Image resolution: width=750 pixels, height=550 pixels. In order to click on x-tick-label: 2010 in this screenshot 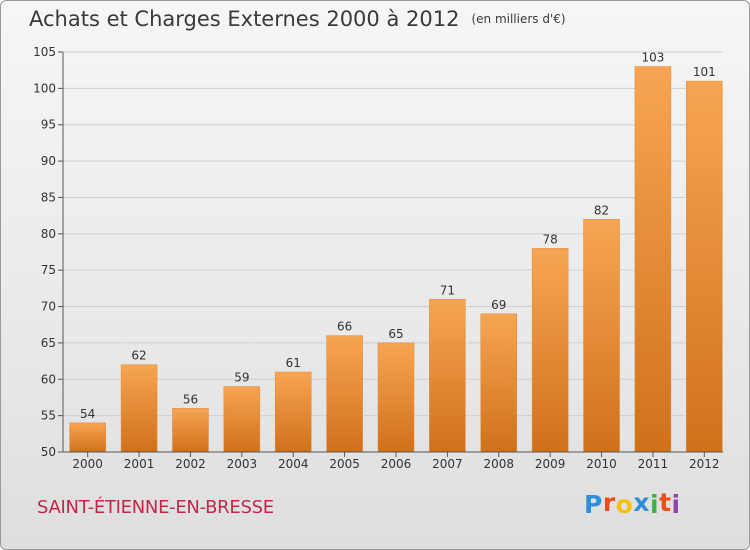, I will do `click(601, 464)`.